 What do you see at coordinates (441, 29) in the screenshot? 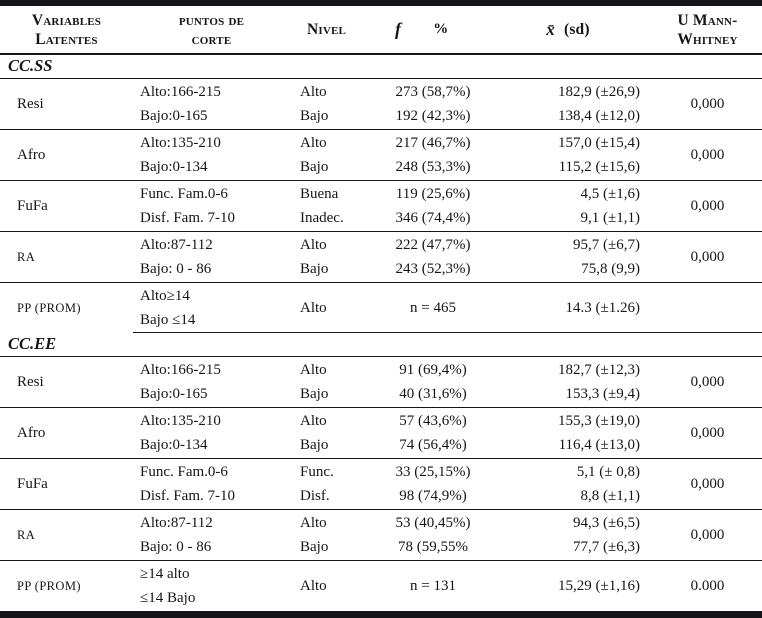
I see `header-percent-symbol: %` at bounding box center [441, 29].